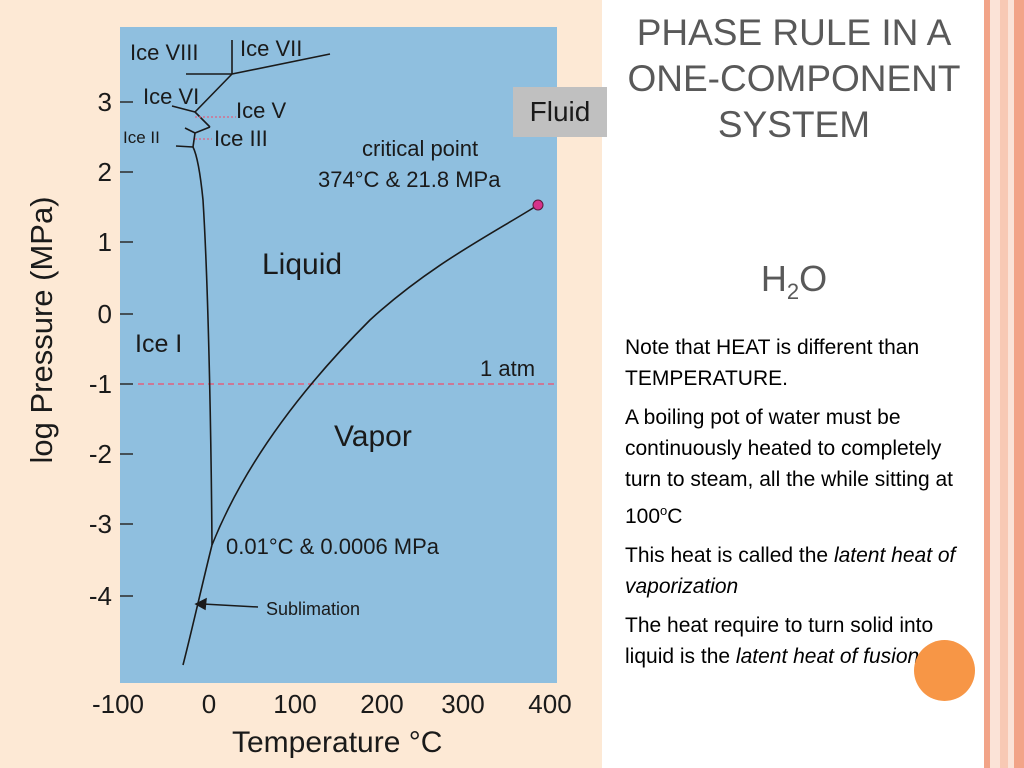 This screenshot has height=768, width=1024. Describe the element at coordinates (118, 704) in the screenshot. I see `x-tick-label: -100` at that location.